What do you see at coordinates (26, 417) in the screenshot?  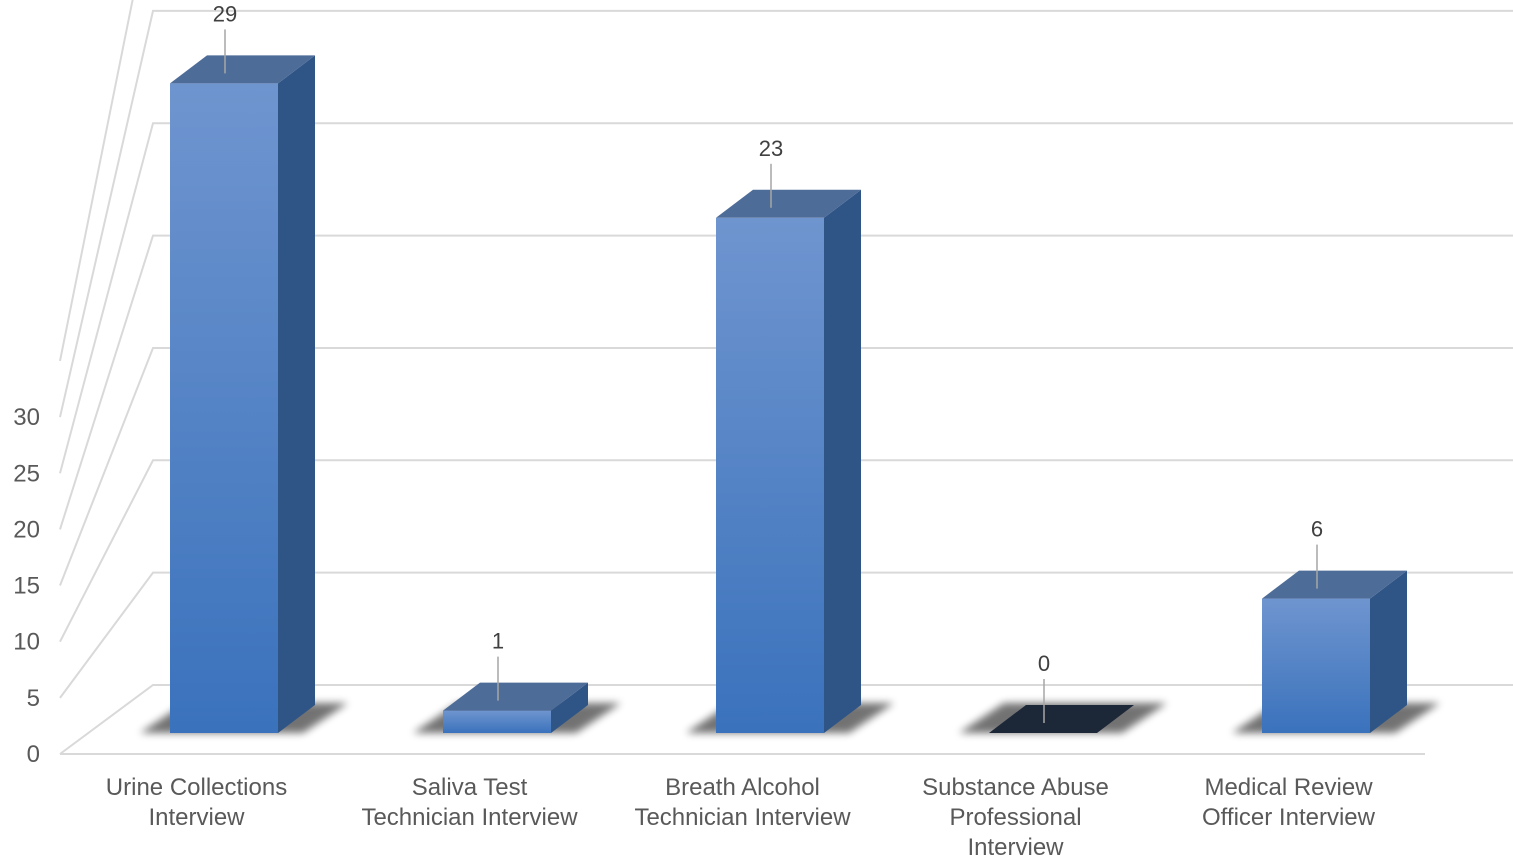 I see `y-tick-label: 30` at bounding box center [26, 417].